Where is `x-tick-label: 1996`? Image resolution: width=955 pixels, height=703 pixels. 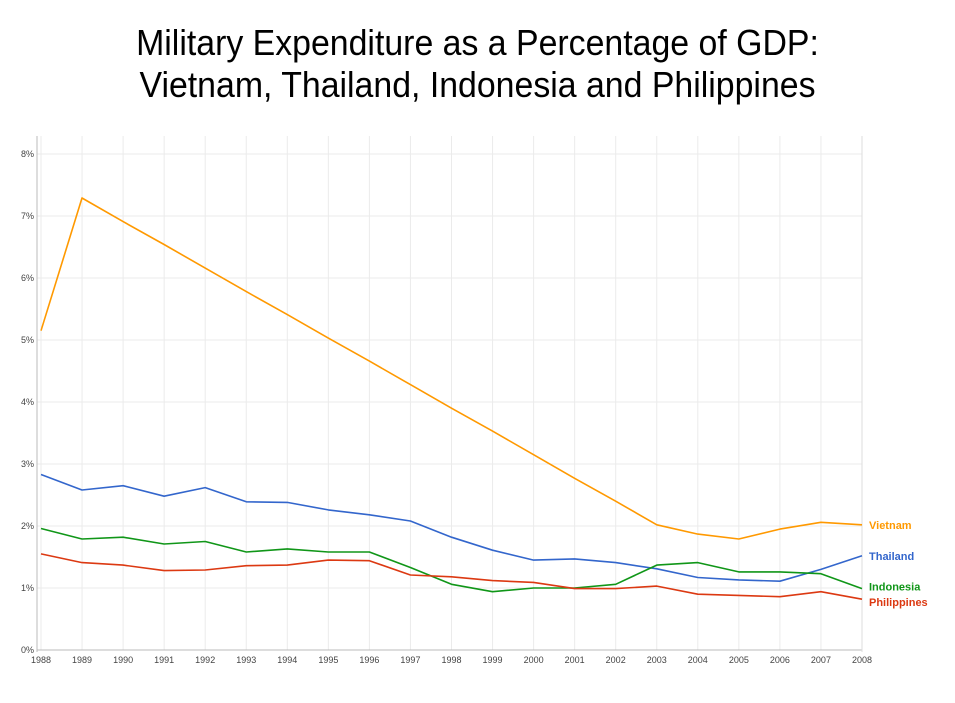
x-tick-label: 1996 is located at coordinates (369, 660).